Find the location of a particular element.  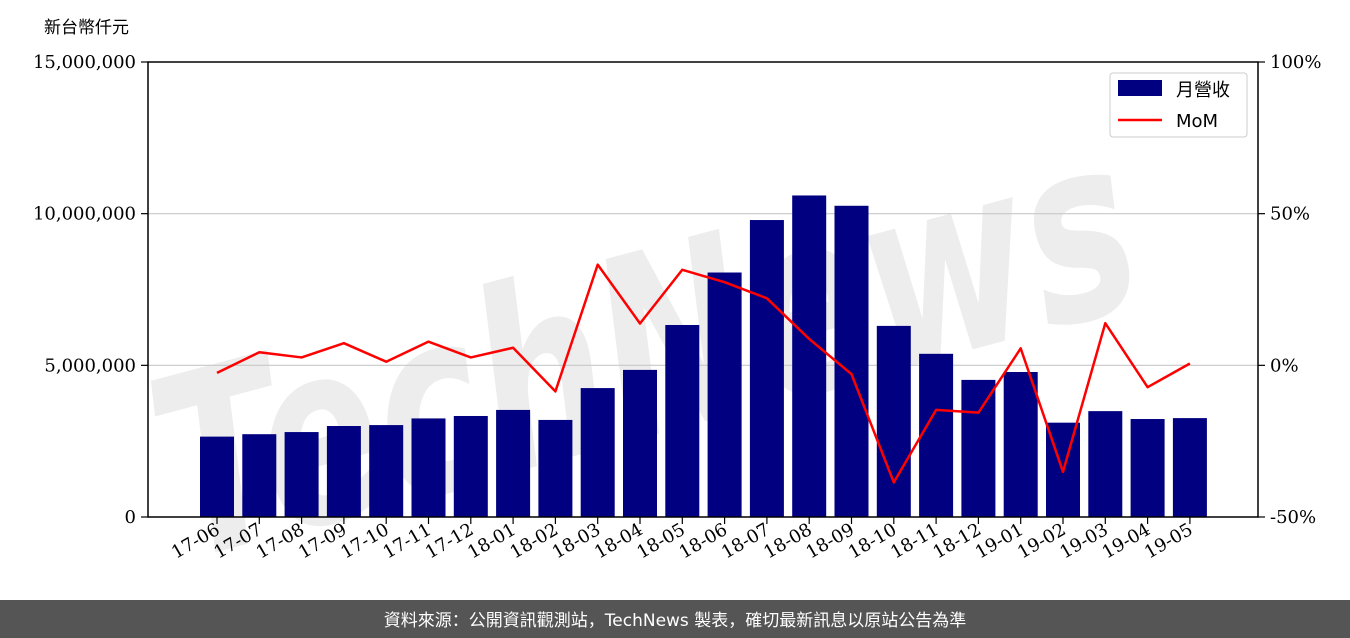

footer-bar is located at coordinates (675, 619).